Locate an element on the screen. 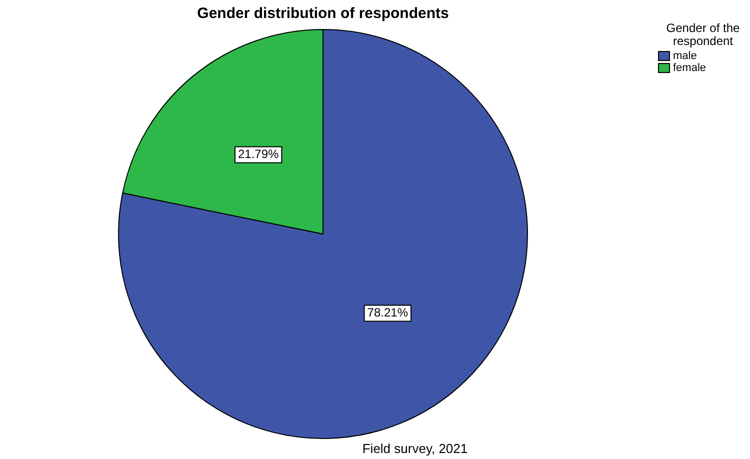 Image resolution: width=750 pixels, height=459 pixels. data-label: 21.79% is located at coordinates (259, 154).